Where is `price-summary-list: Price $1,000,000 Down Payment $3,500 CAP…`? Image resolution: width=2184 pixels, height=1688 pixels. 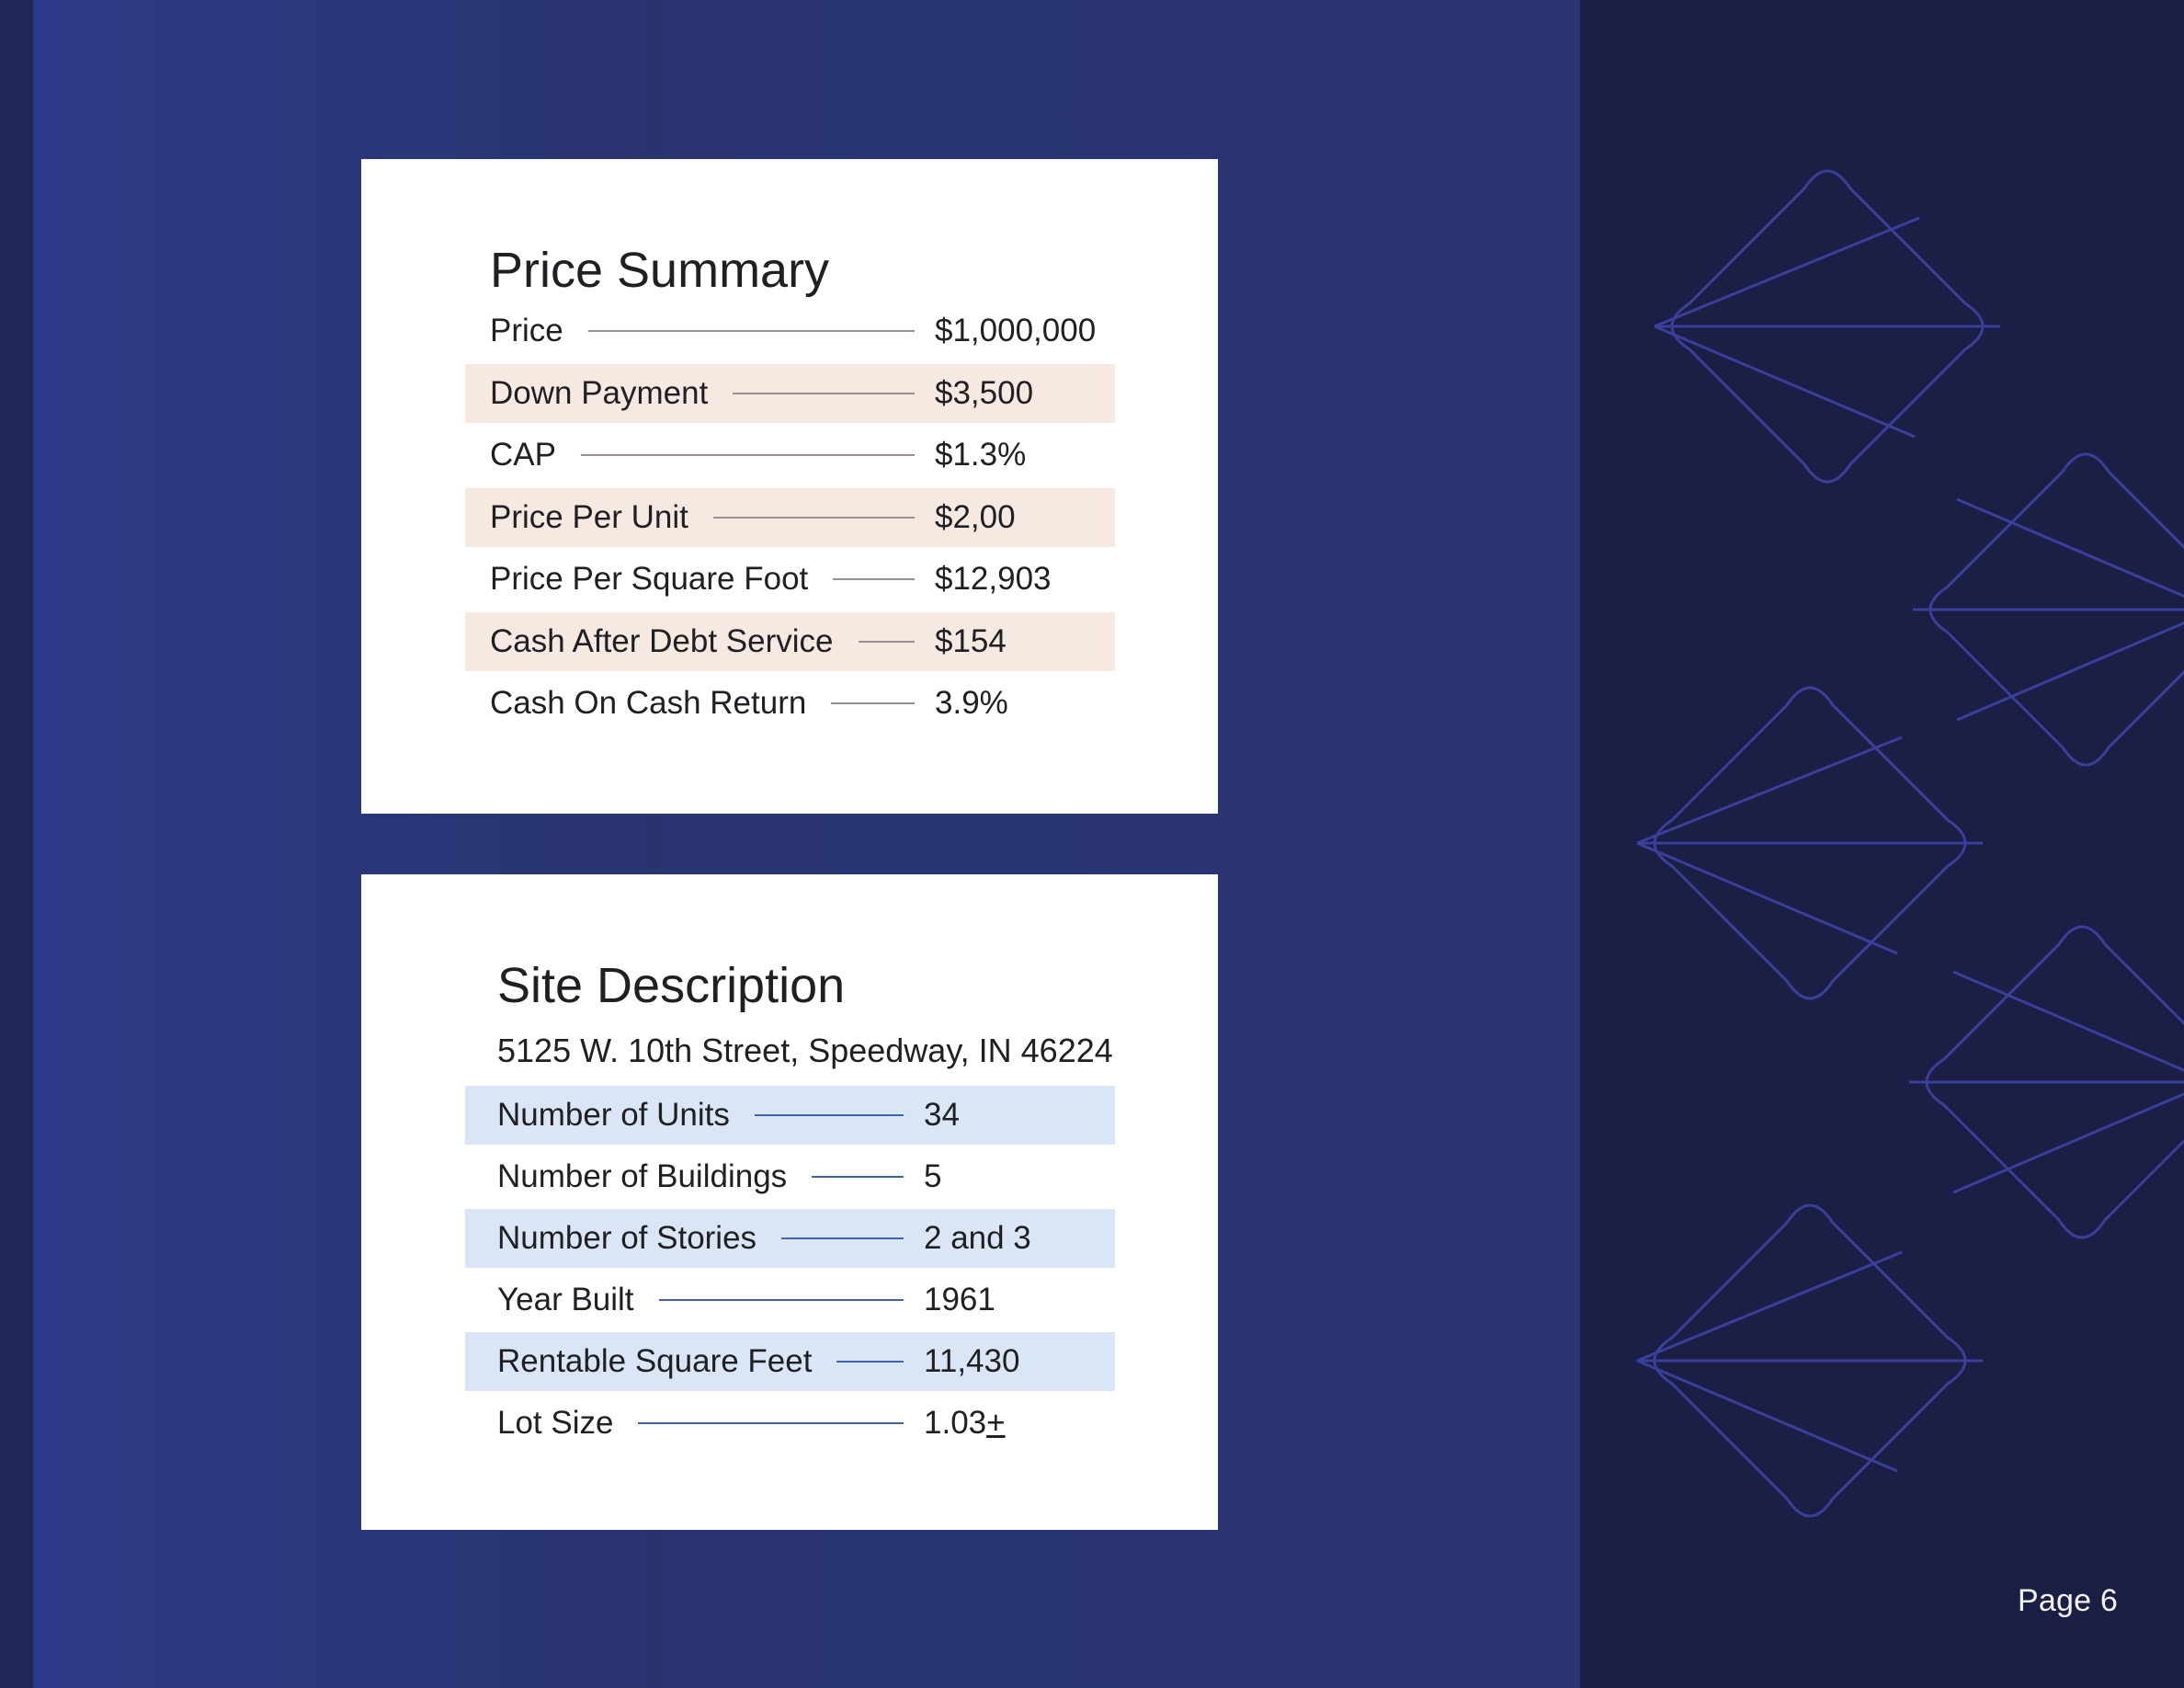
price-summary-list: Price $1,000,000 Down Payment $3,500 CAP… is located at coordinates (790, 519).